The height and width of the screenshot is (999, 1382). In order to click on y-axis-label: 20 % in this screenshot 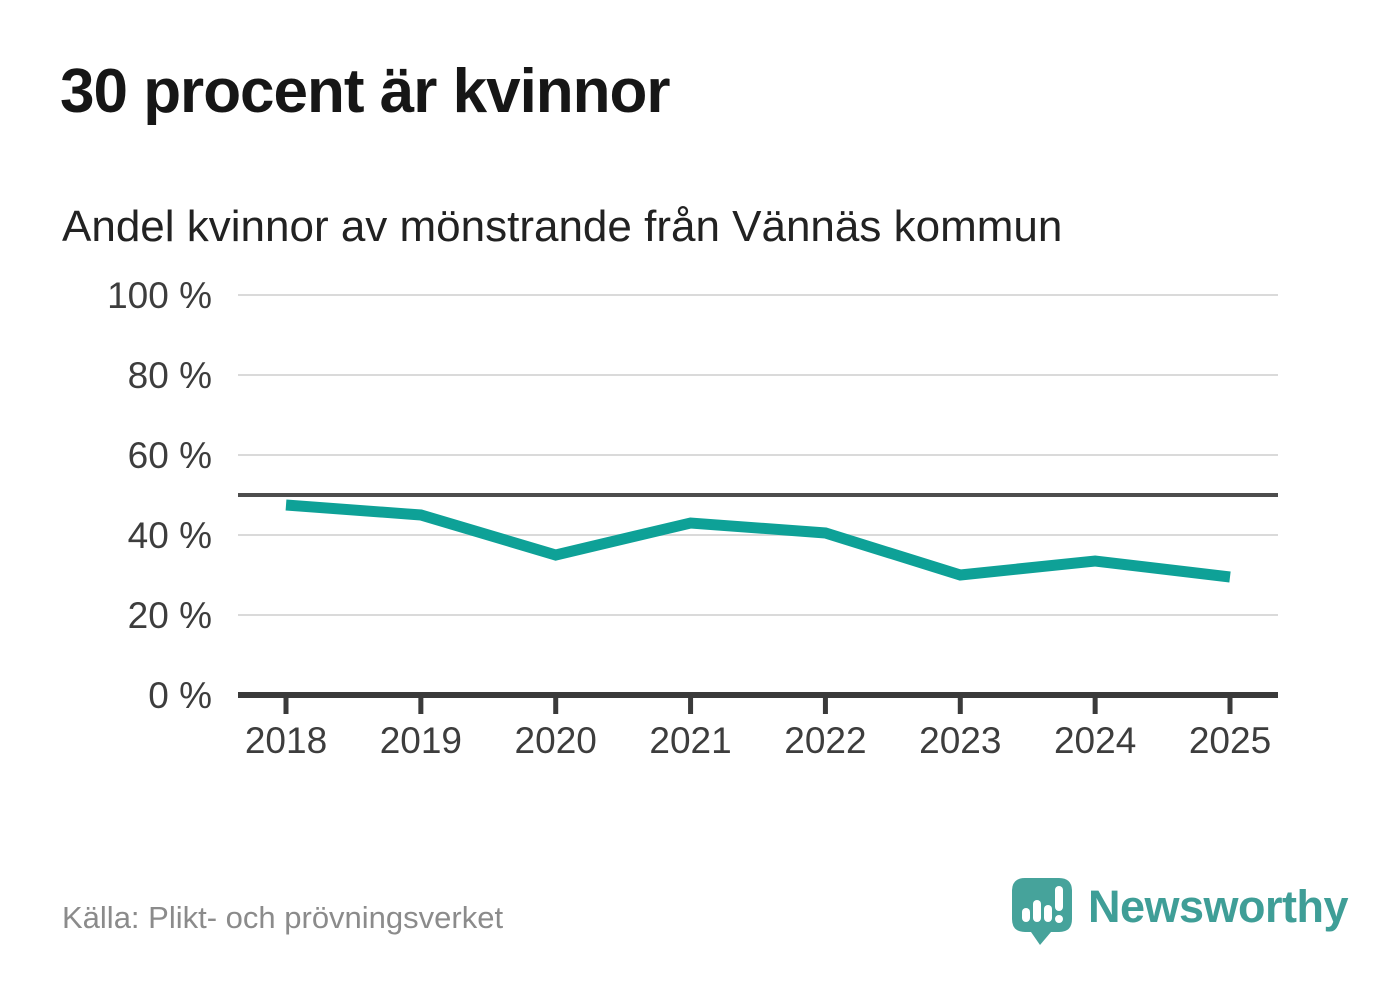, I will do `click(170, 615)`.